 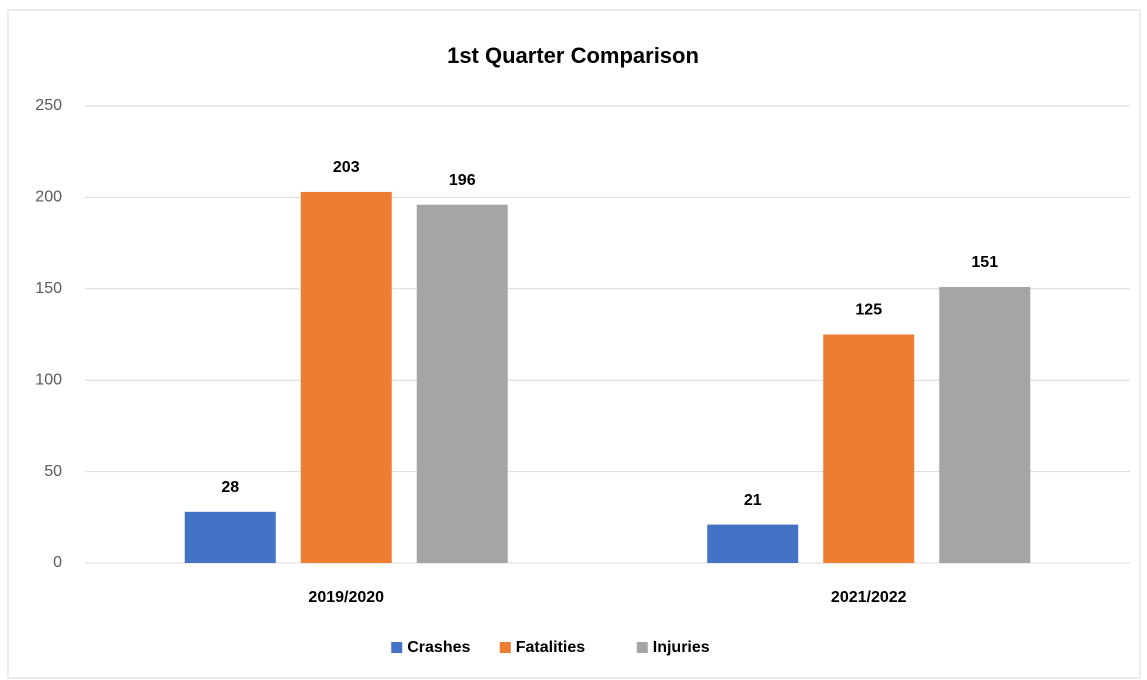 What do you see at coordinates (753, 500) in the screenshot?
I see `data-label: 21` at bounding box center [753, 500].